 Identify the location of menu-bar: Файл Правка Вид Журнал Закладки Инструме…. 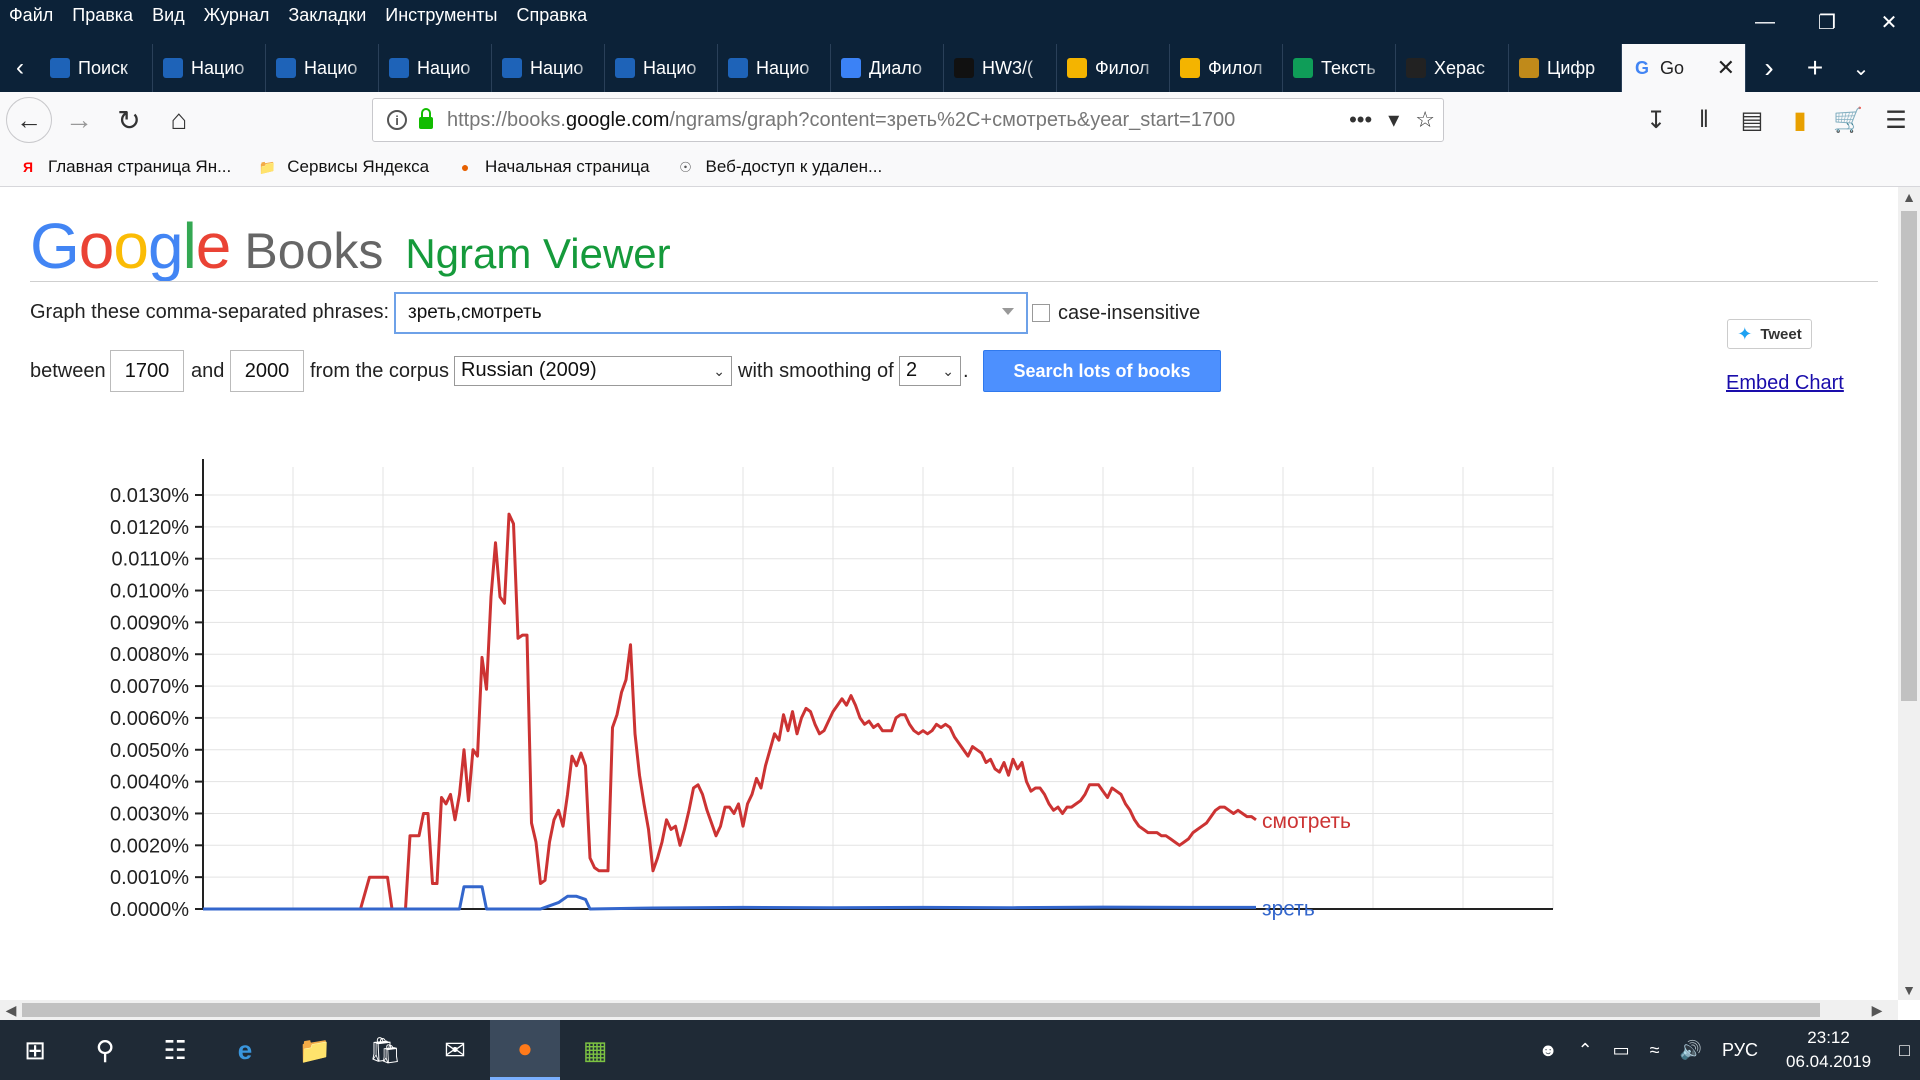
(298, 15).